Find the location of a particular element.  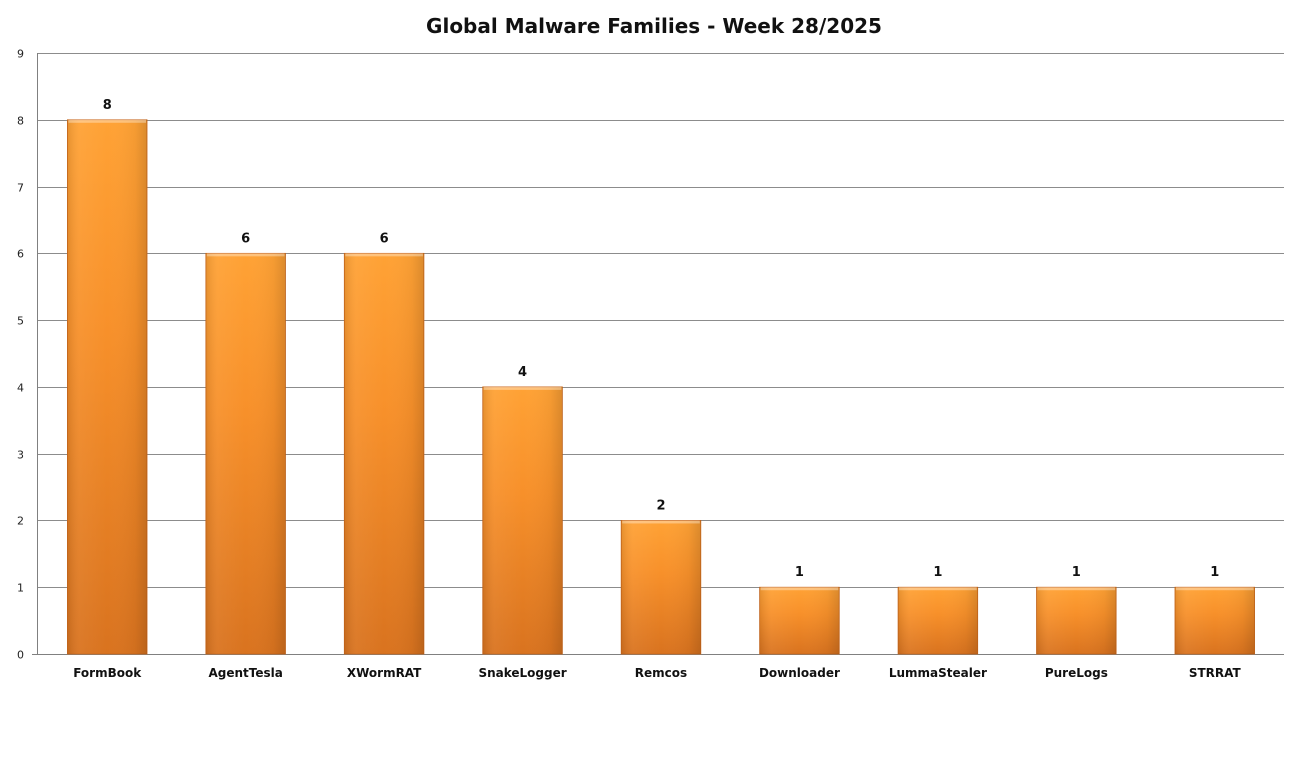

bar-snakelogger is located at coordinates (522, 520).